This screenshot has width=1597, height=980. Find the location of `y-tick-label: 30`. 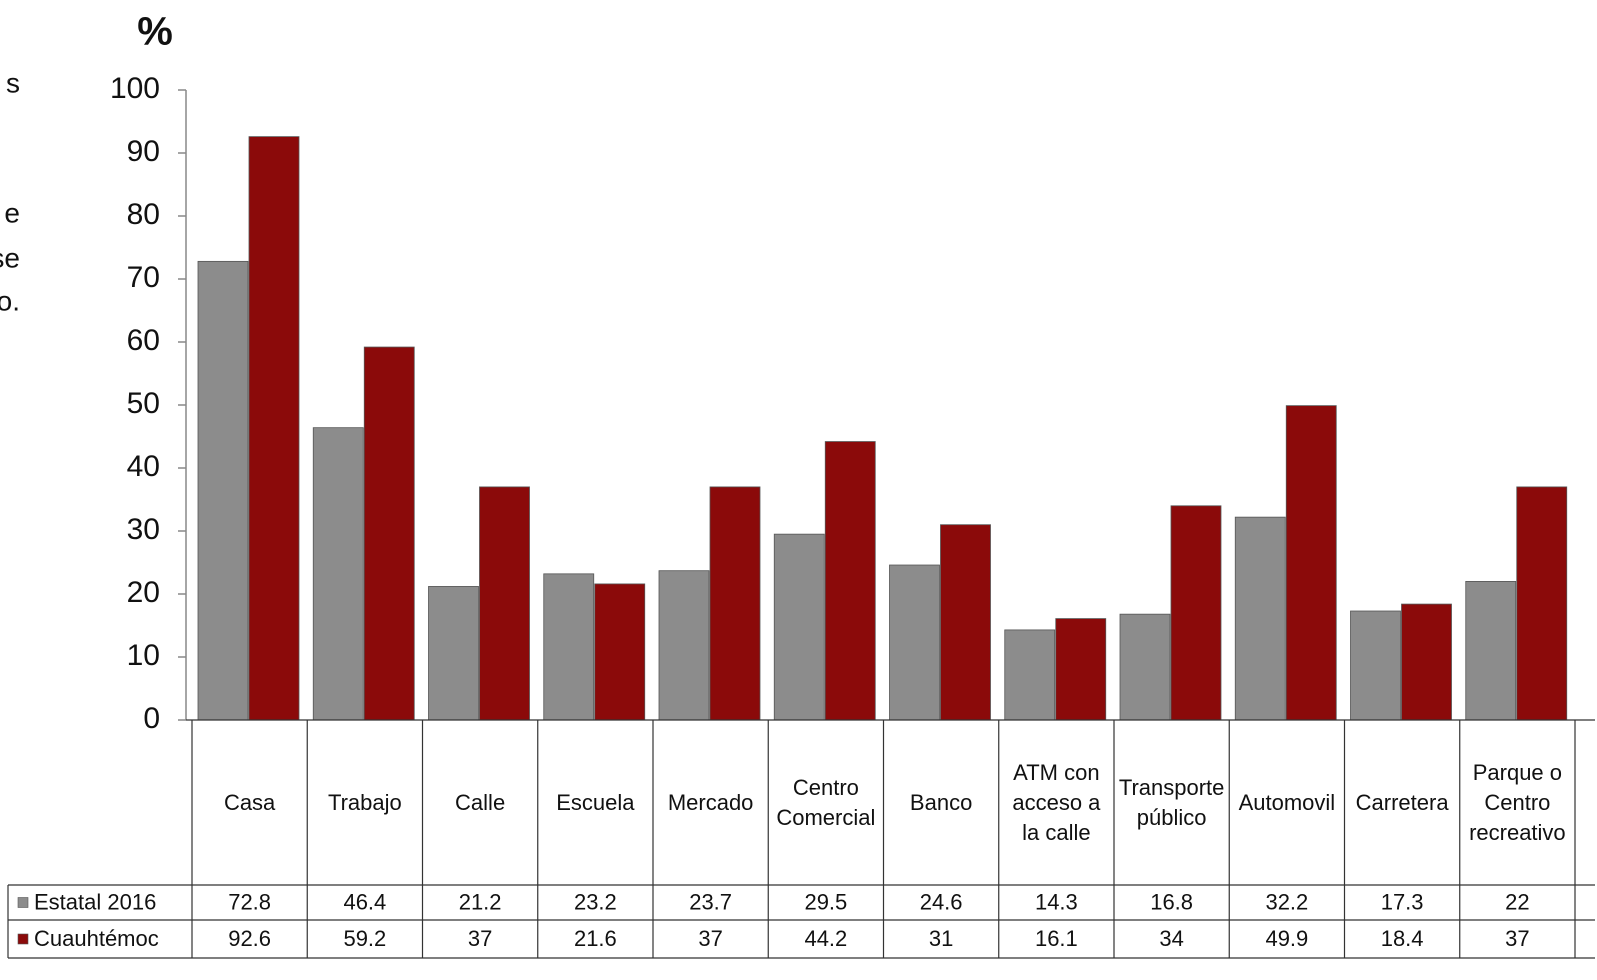

y-tick-label: 30 is located at coordinates (143, 529).